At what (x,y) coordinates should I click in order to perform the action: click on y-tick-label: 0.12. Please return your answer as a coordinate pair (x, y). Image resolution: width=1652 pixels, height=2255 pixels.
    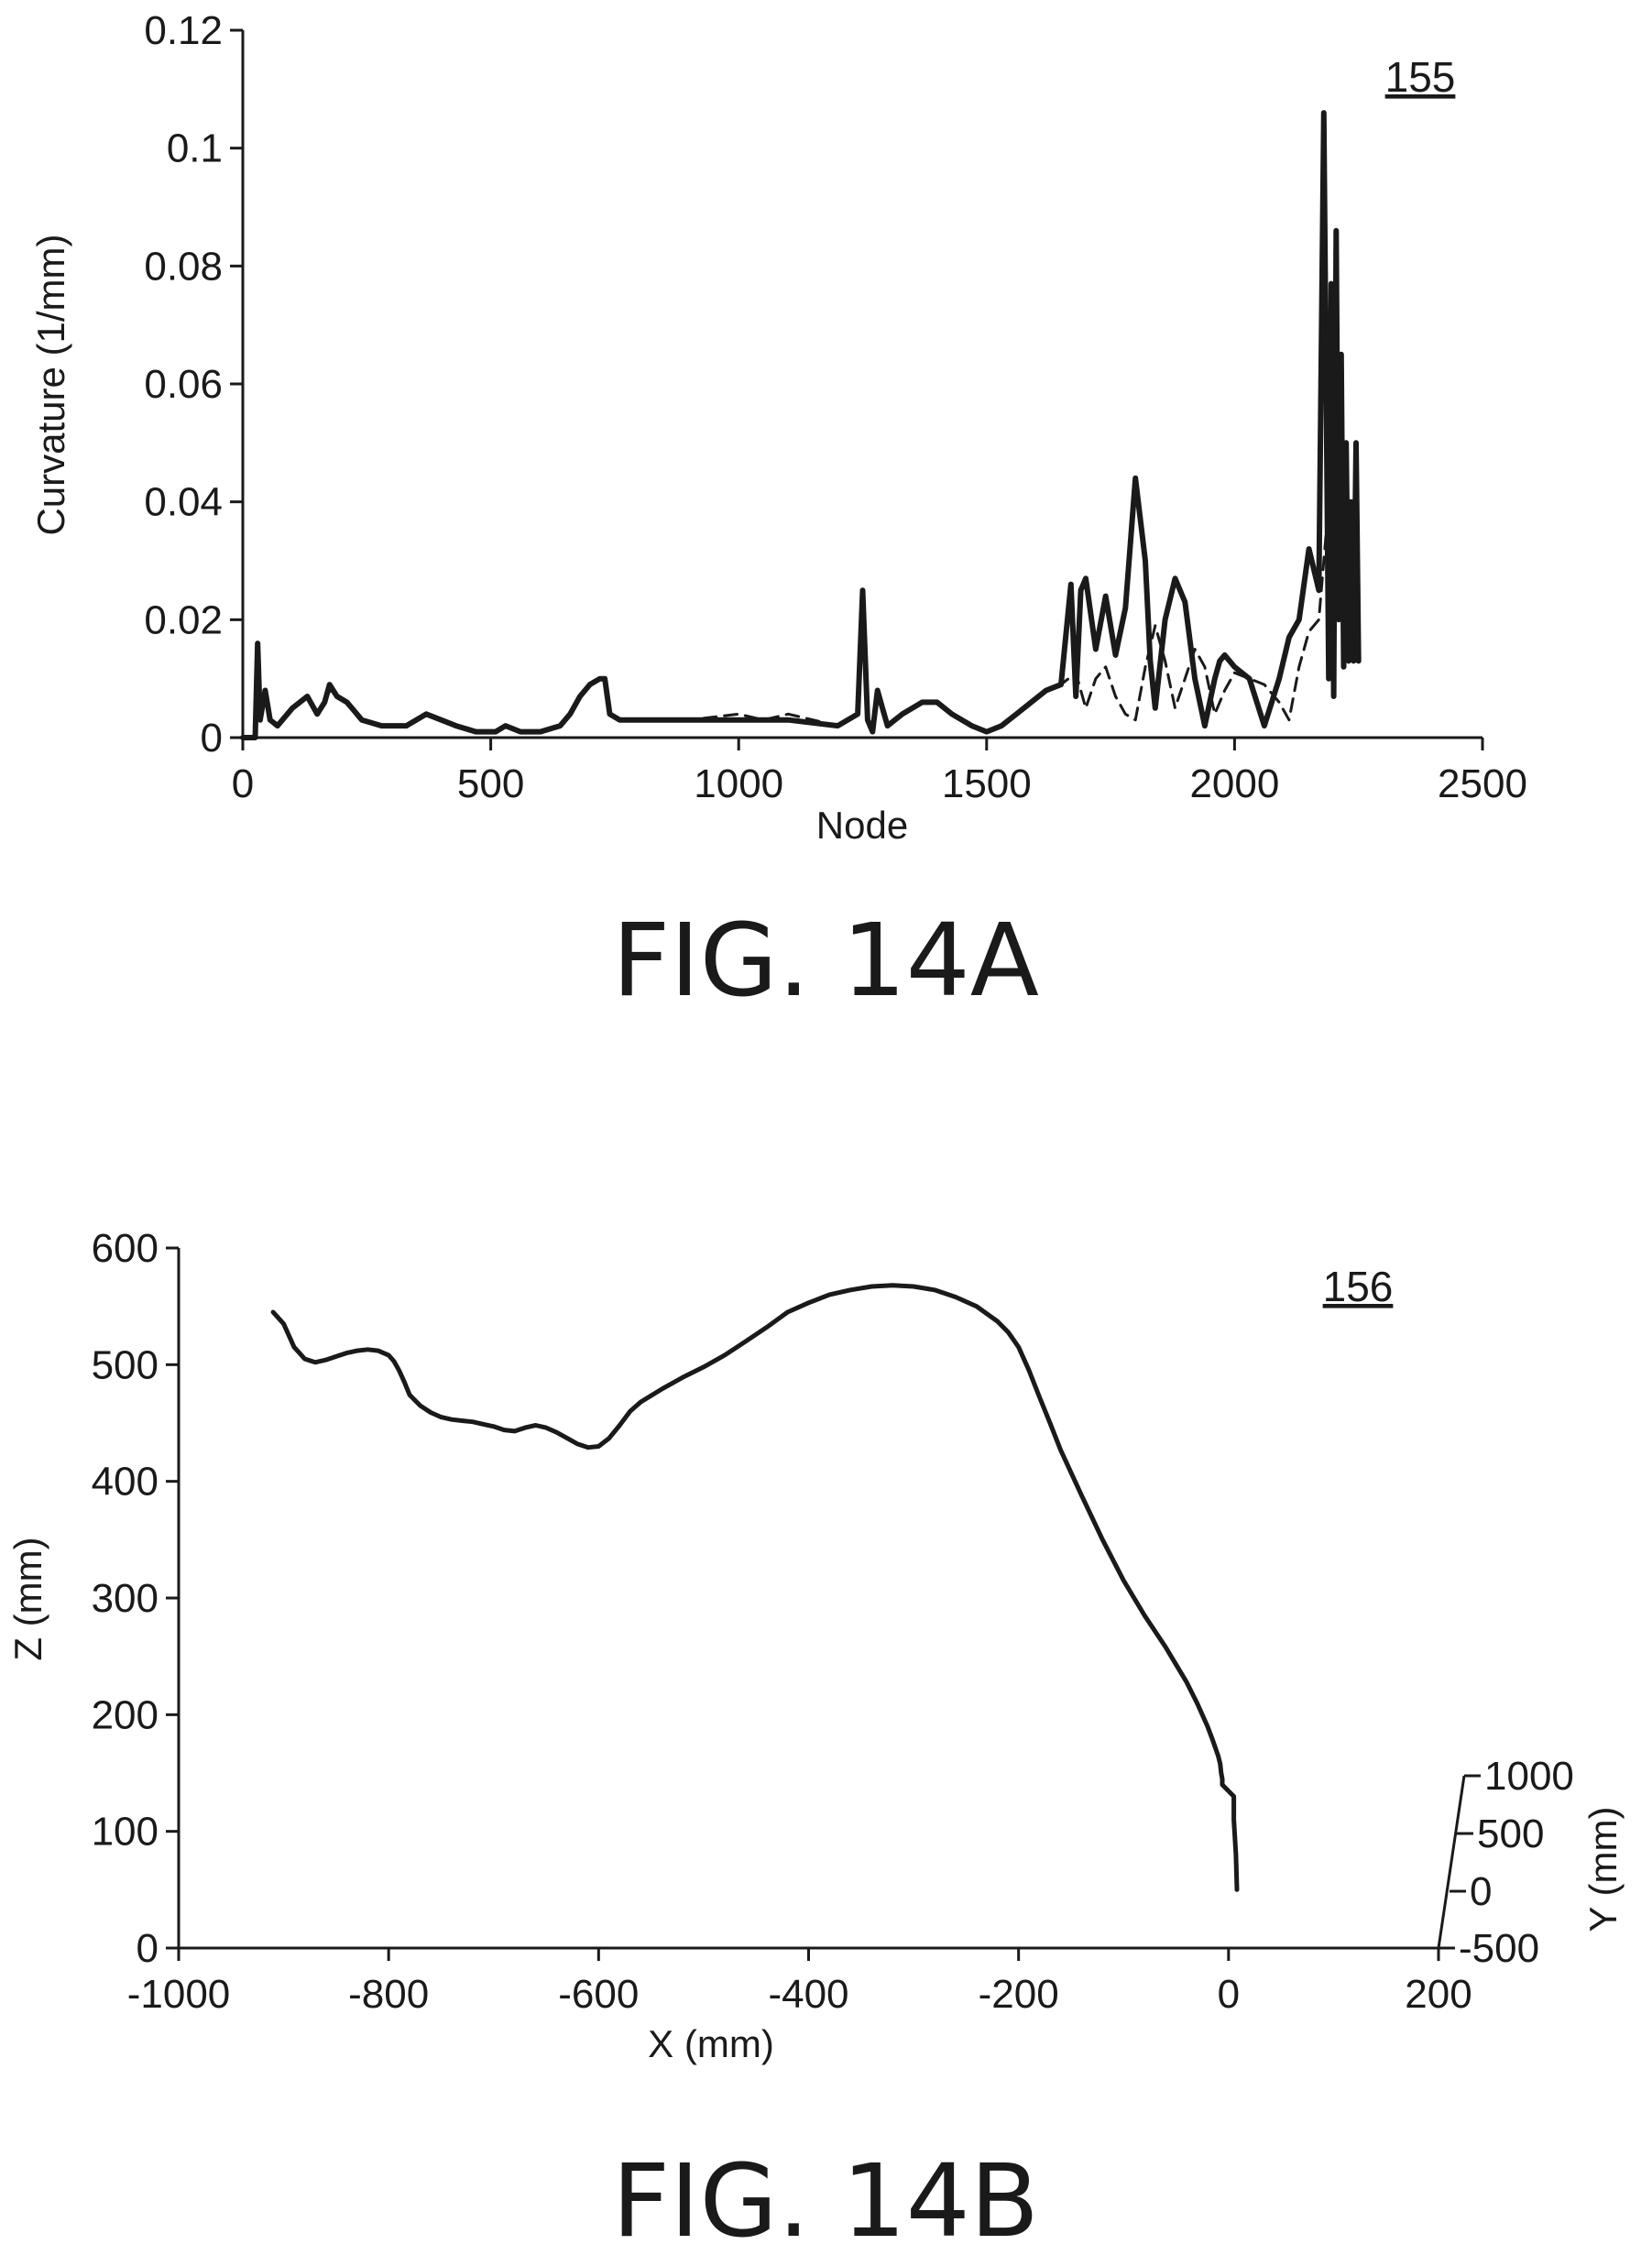
    Looking at the image, I should click on (183, 30).